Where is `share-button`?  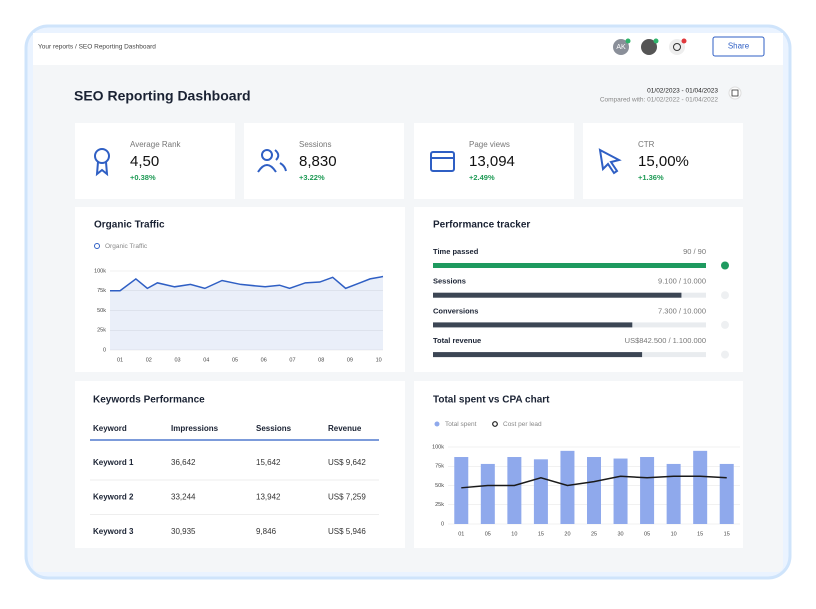 share-button is located at coordinates (738, 46).